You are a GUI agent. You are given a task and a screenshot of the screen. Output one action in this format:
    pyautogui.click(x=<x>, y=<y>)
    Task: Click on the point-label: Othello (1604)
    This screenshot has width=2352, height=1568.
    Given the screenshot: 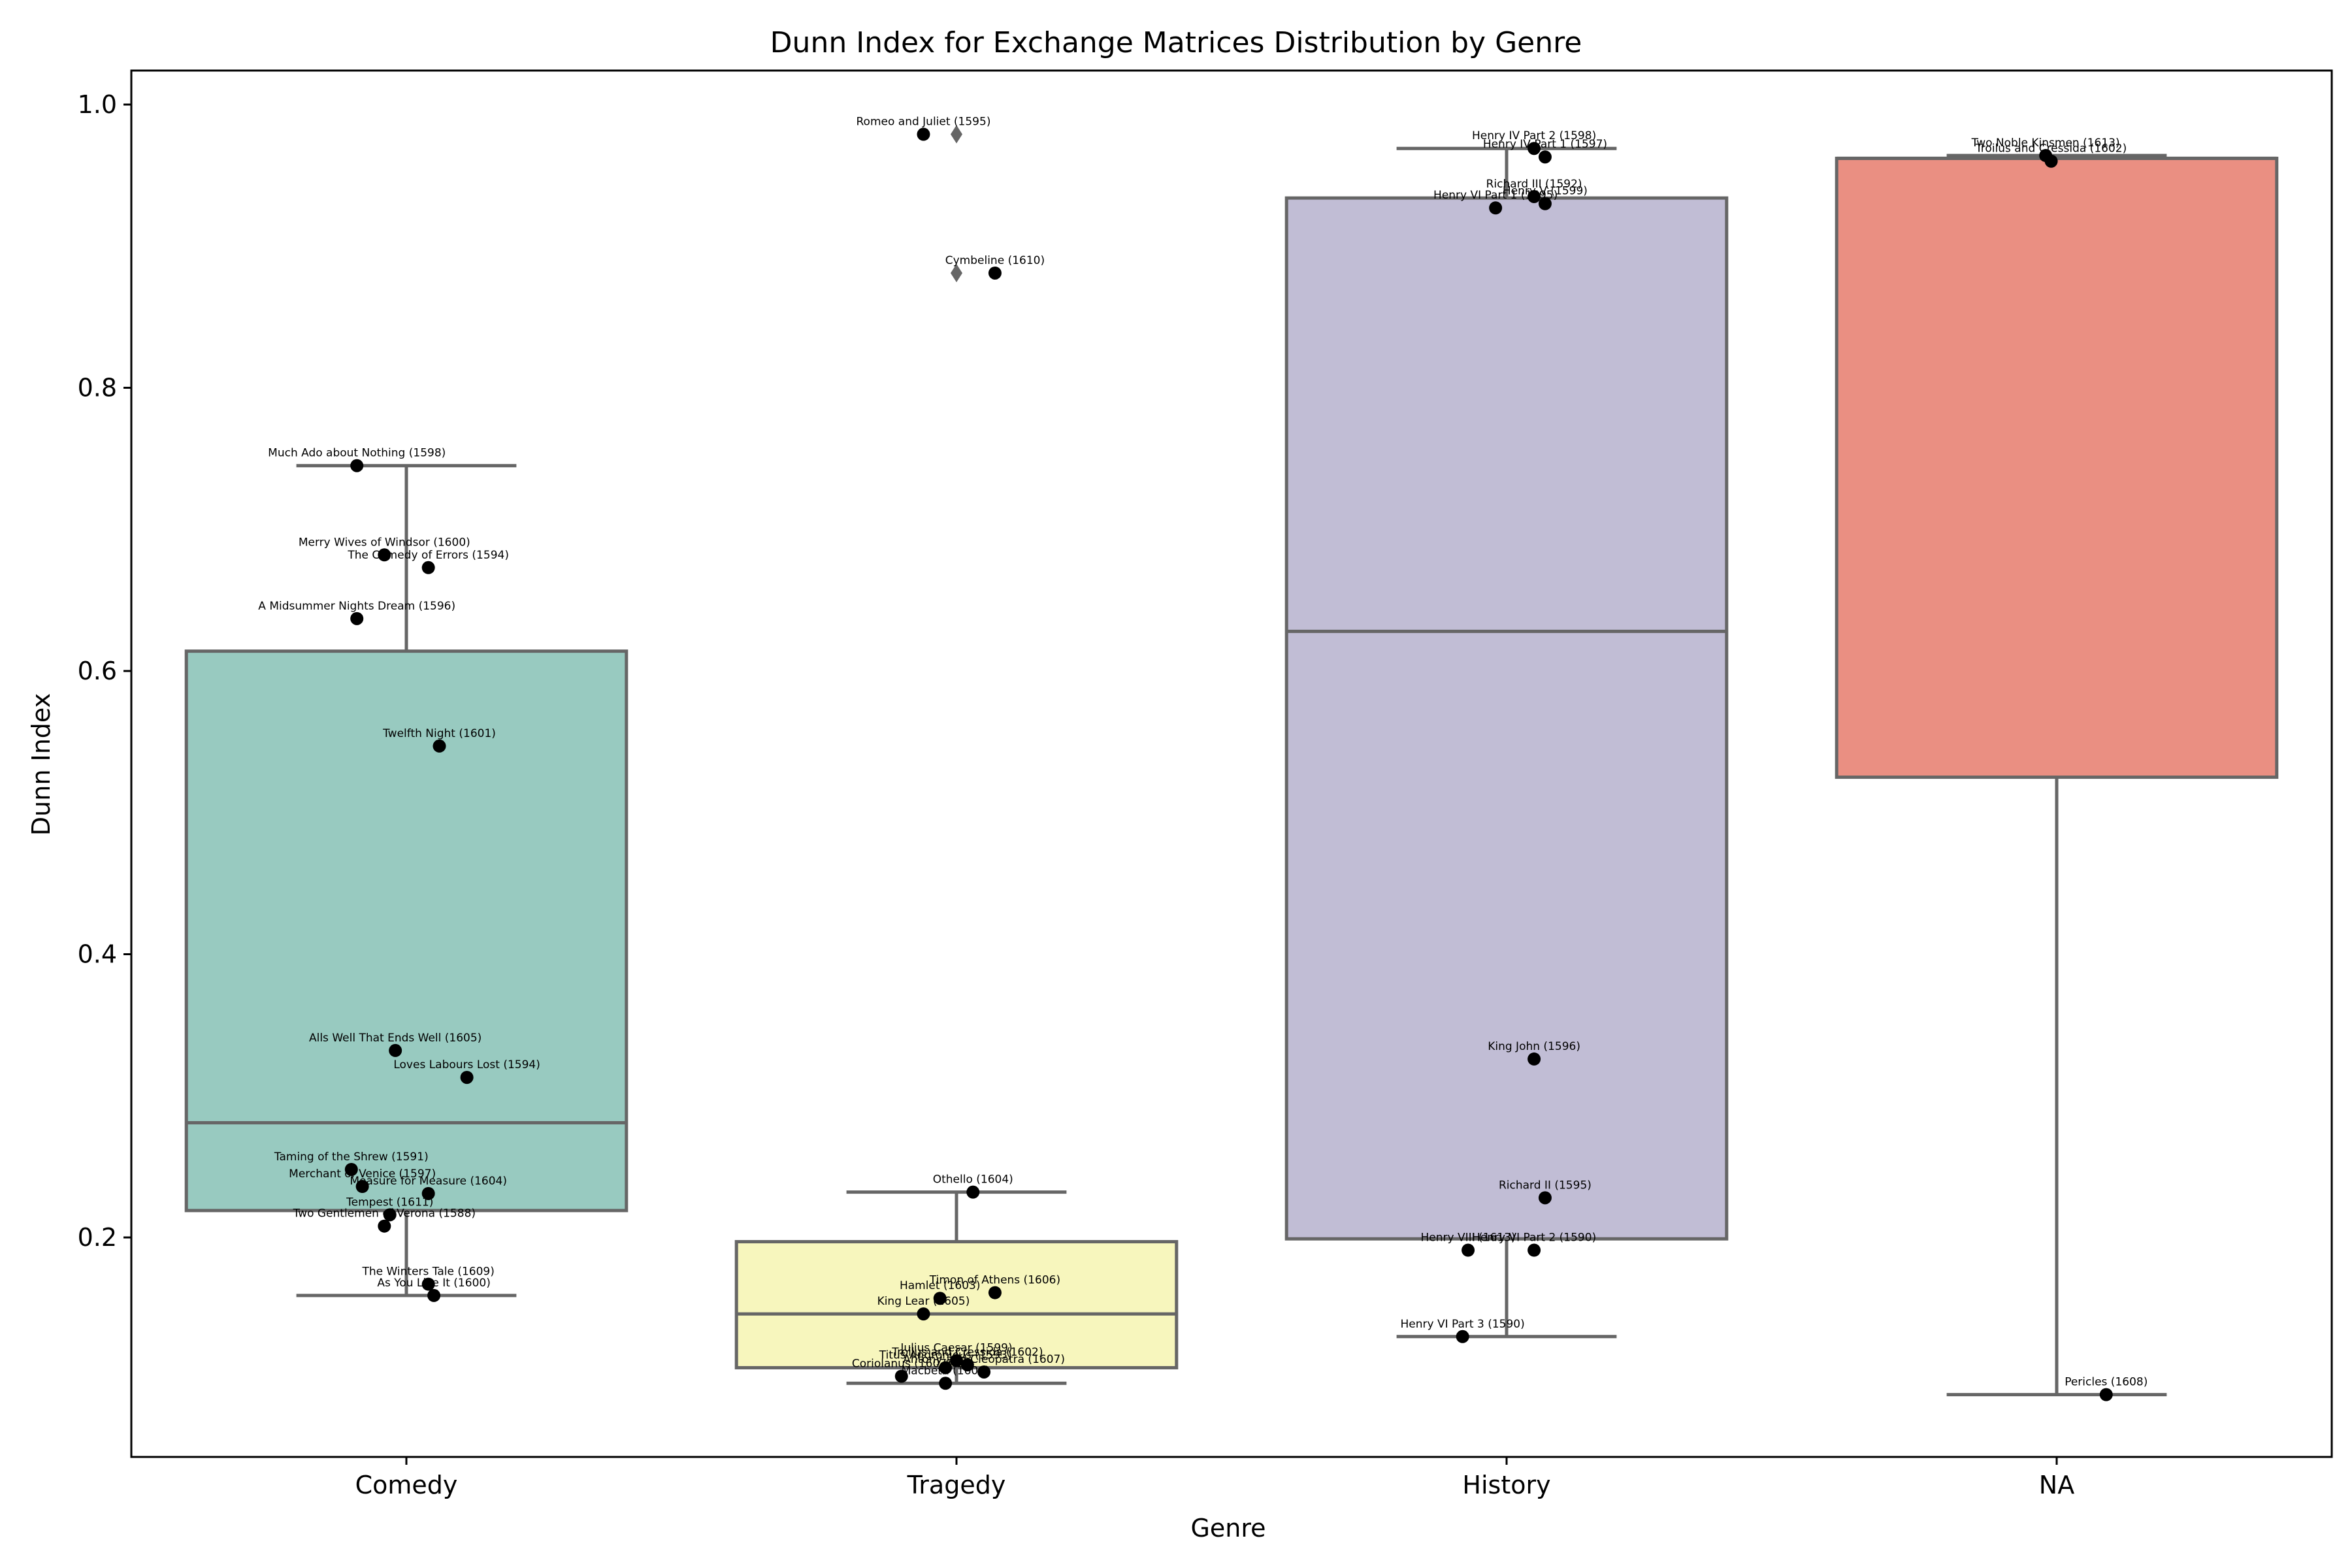 What is the action you would take?
    pyautogui.click(x=973, y=1179)
    